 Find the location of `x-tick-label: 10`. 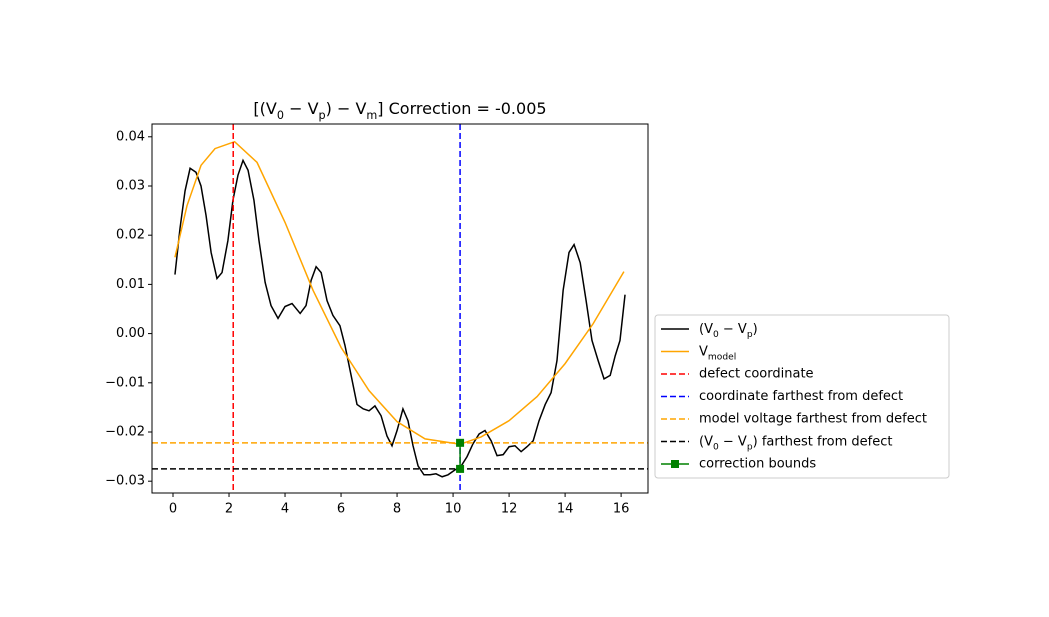

x-tick-label: 10 is located at coordinates (453, 509).